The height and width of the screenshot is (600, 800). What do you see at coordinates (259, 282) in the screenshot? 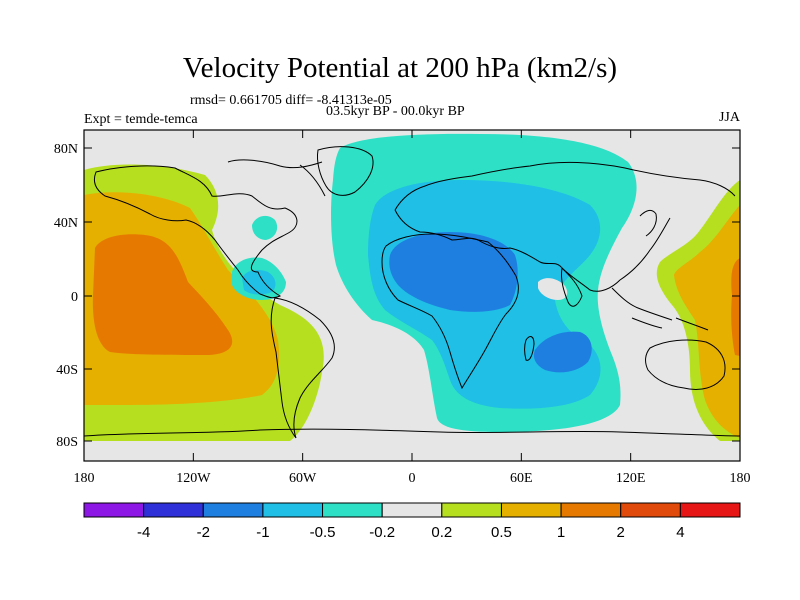
I see `contour-caribbean-neg0.5` at bounding box center [259, 282].